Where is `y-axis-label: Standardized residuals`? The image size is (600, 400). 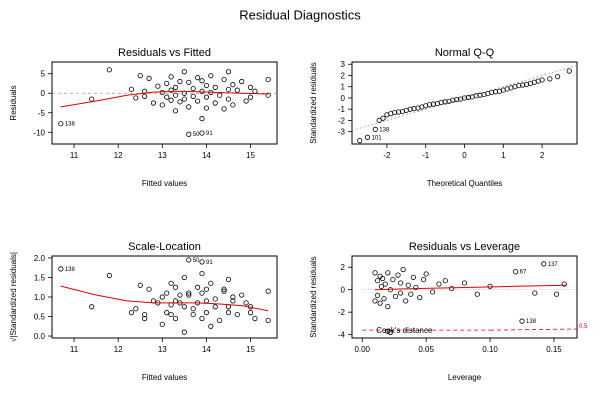
y-axis-label: Standardized residuals is located at coordinates (313, 102).